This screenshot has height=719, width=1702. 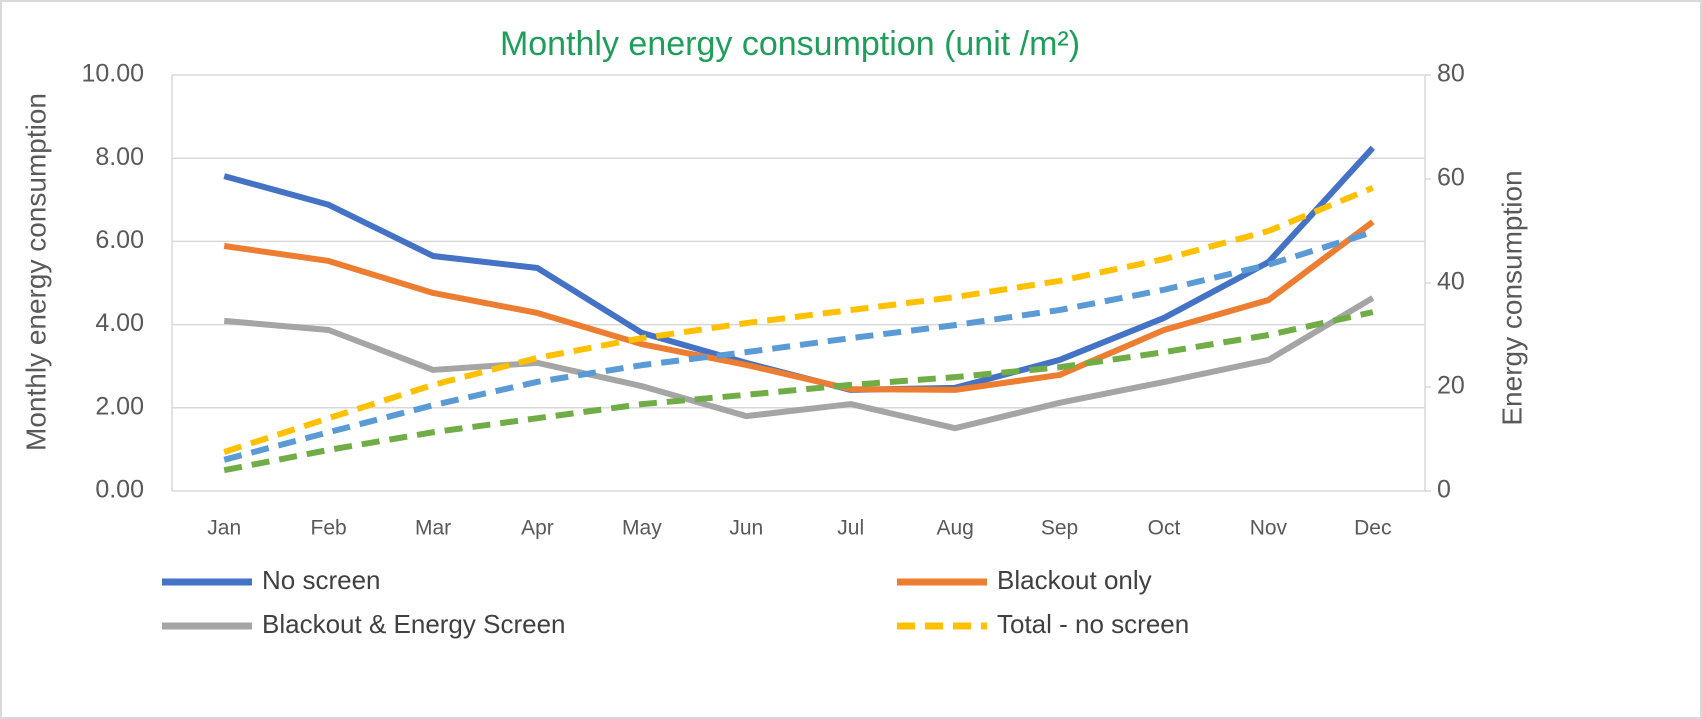 What do you see at coordinates (799, 363) in the screenshot?
I see `series-line` at bounding box center [799, 363].